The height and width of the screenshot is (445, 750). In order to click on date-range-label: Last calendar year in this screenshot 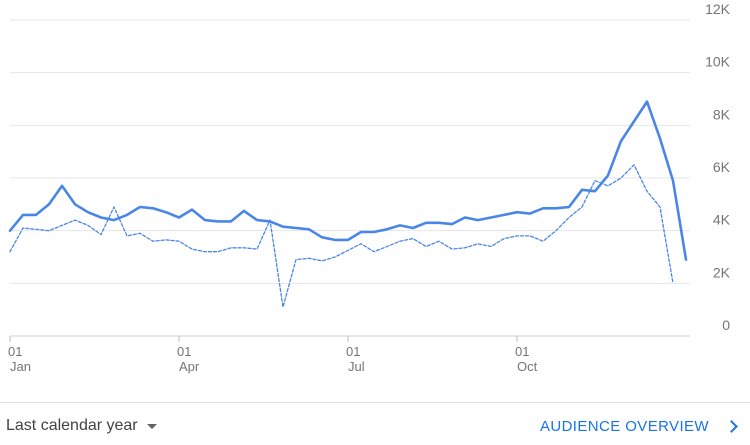, I will do `click(72, 425)`.